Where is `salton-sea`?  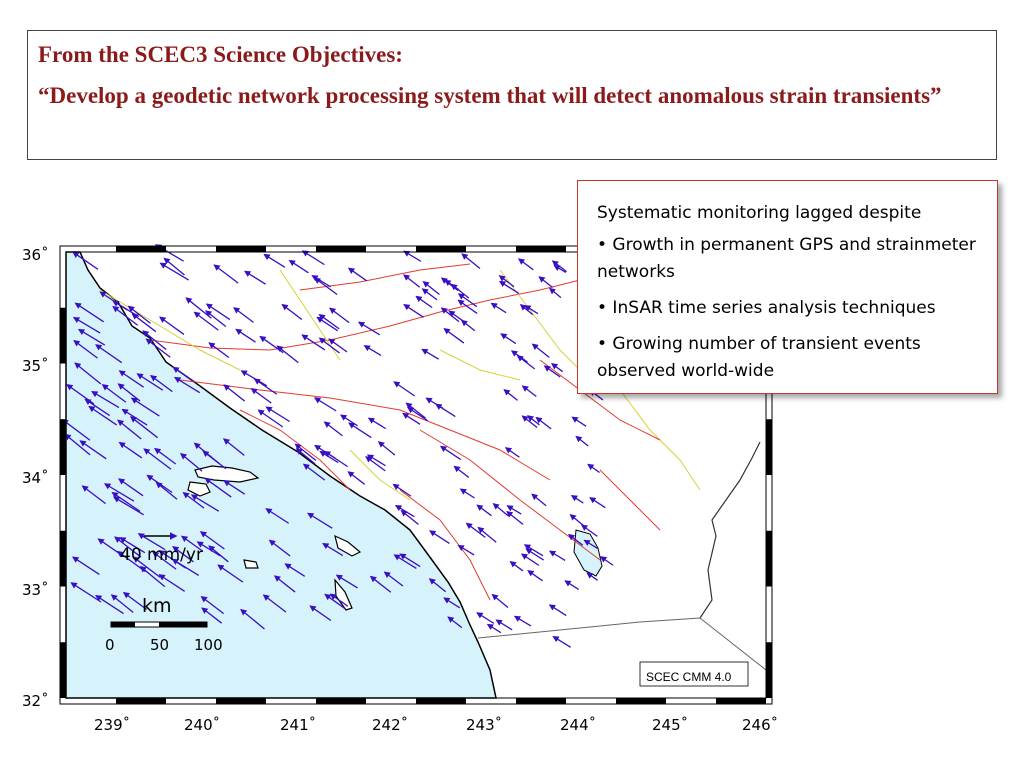 salton-sea is located at coordinates (588, 553).